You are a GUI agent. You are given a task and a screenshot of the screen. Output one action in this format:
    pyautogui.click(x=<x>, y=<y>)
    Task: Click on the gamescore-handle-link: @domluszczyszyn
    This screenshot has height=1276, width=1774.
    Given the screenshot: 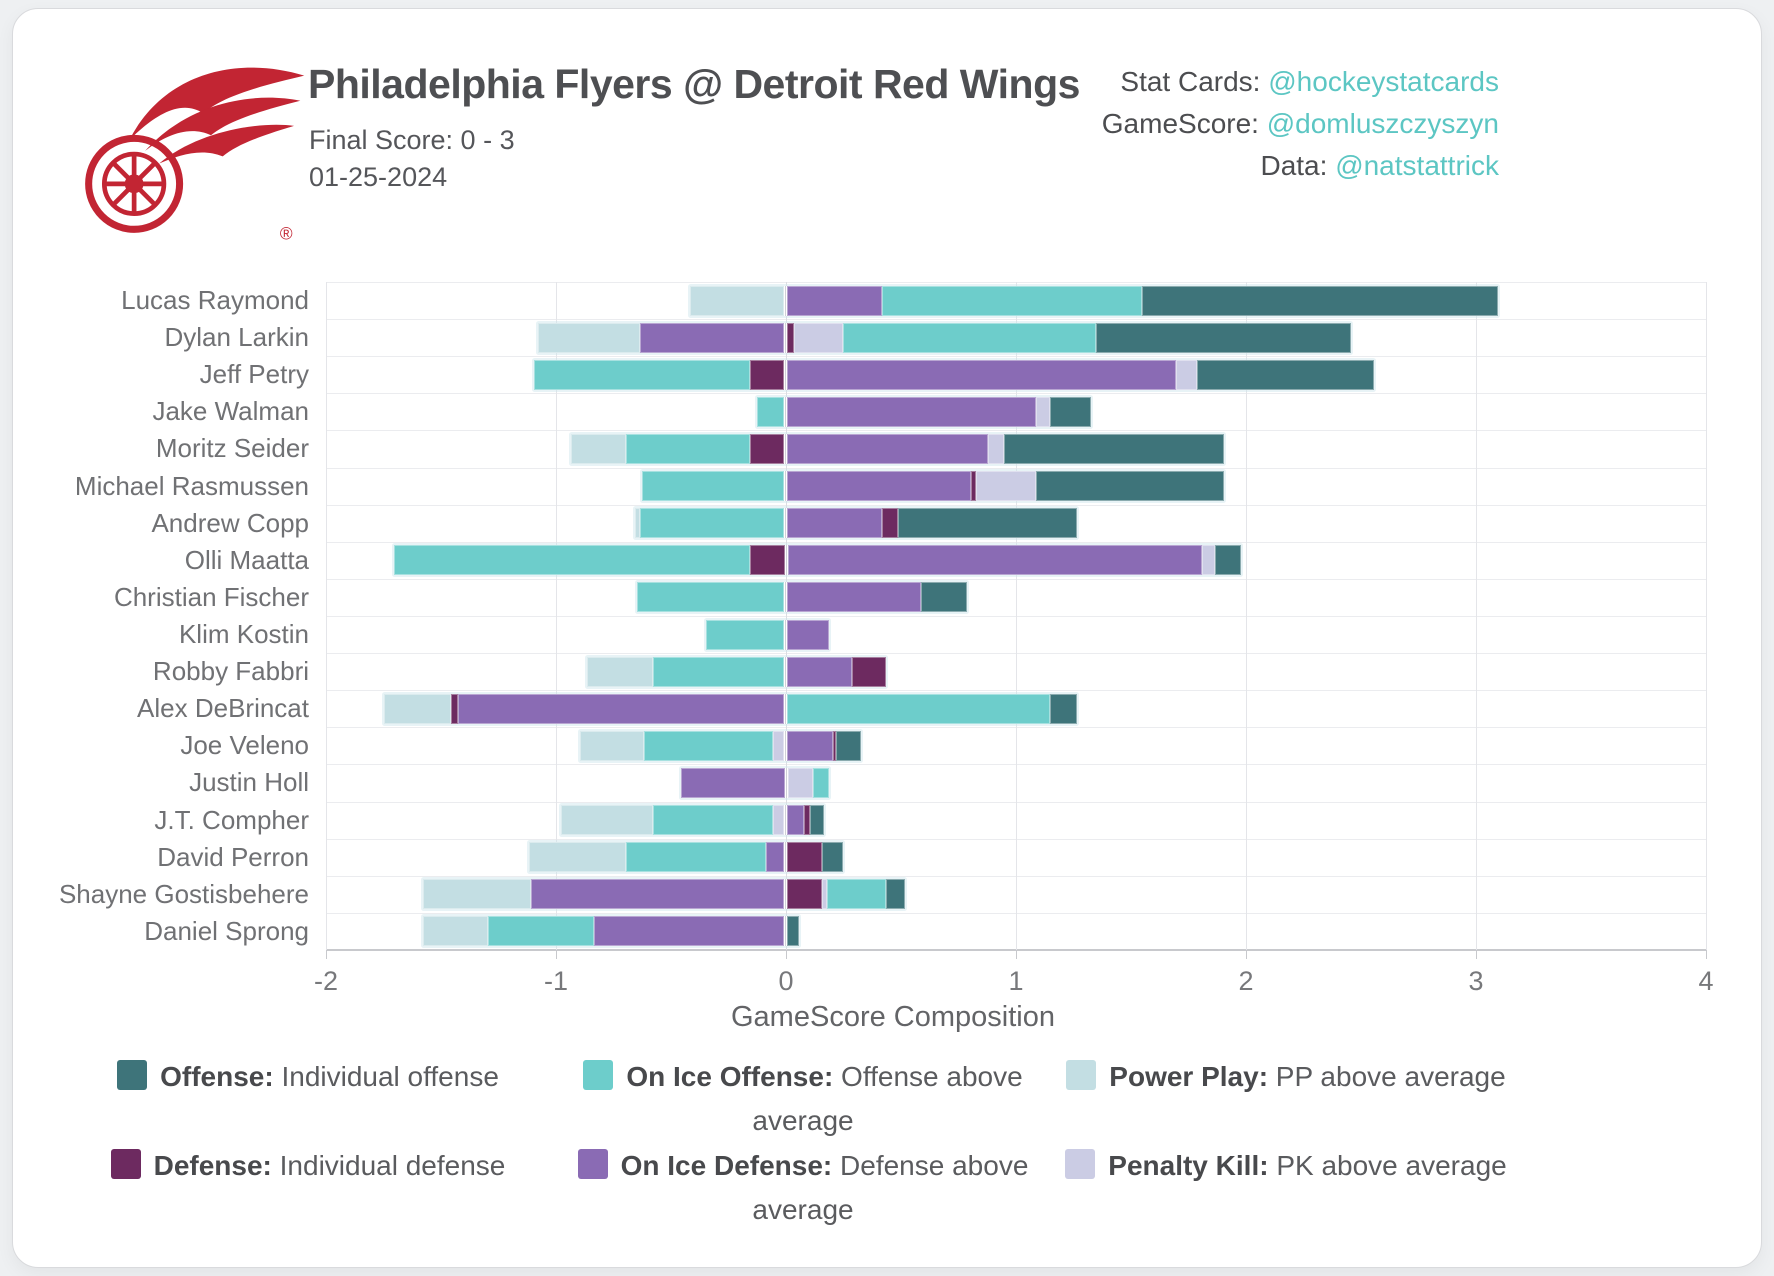 What is the action you would take?
    pyautogui.click(x=1382, y=123)
    